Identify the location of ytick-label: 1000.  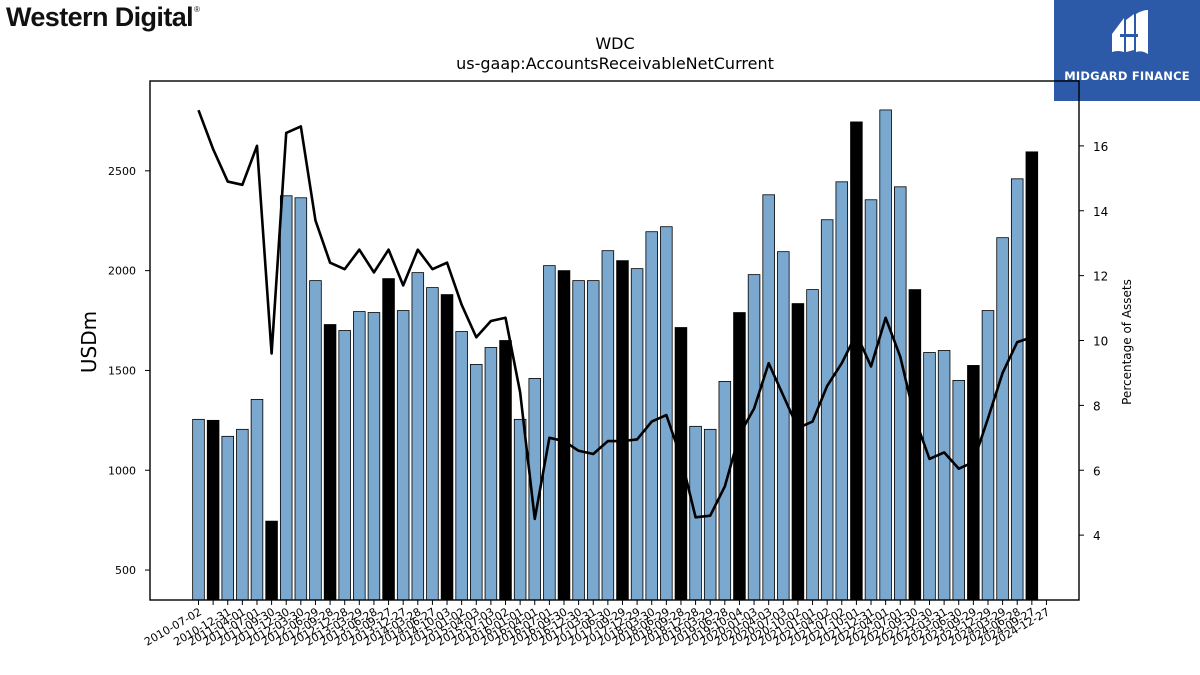
(122, 470).